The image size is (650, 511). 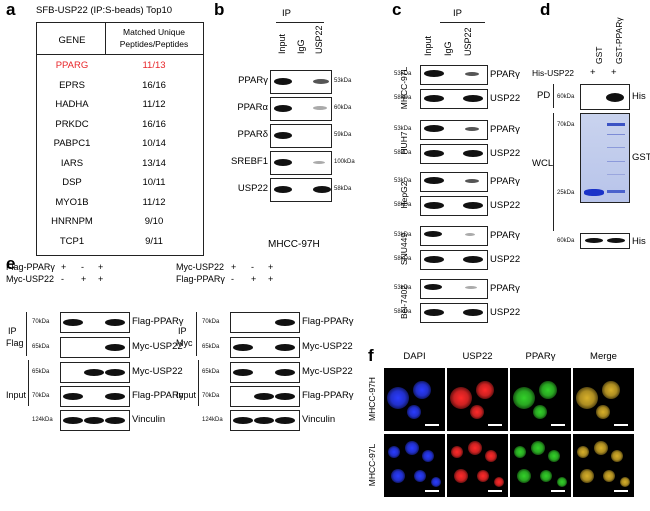 What do you see at coordinates (11, 263) in the screenshot?
I see `panel-e-label: e` at bounding box center [11, 263].